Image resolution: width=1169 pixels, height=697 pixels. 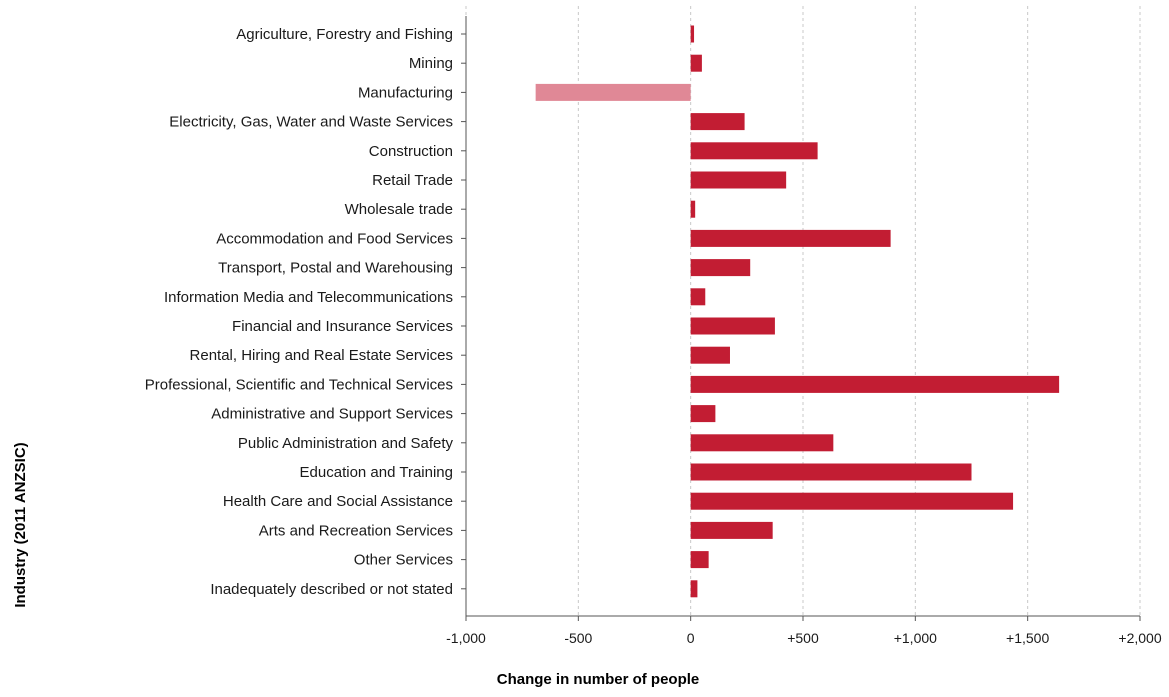 What do you see at coordinates (331, 589) in the screenshot?
I see `category-label: Inadequately described or not stated` at bounding box center [331, 589].